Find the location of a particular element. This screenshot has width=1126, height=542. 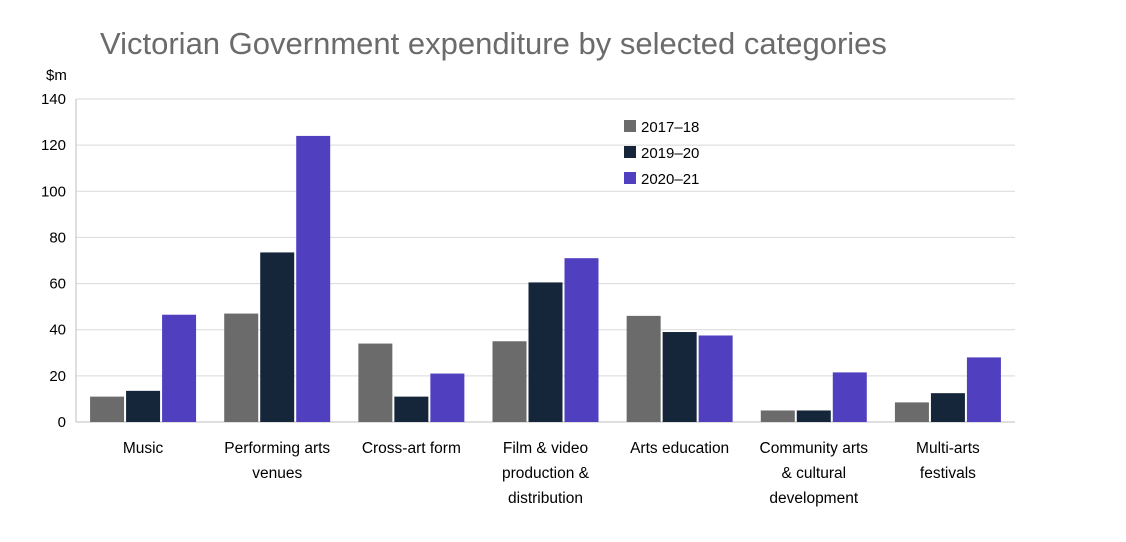

x-tick-label: Community arts & cultural development is located at coordinates (814, 473).